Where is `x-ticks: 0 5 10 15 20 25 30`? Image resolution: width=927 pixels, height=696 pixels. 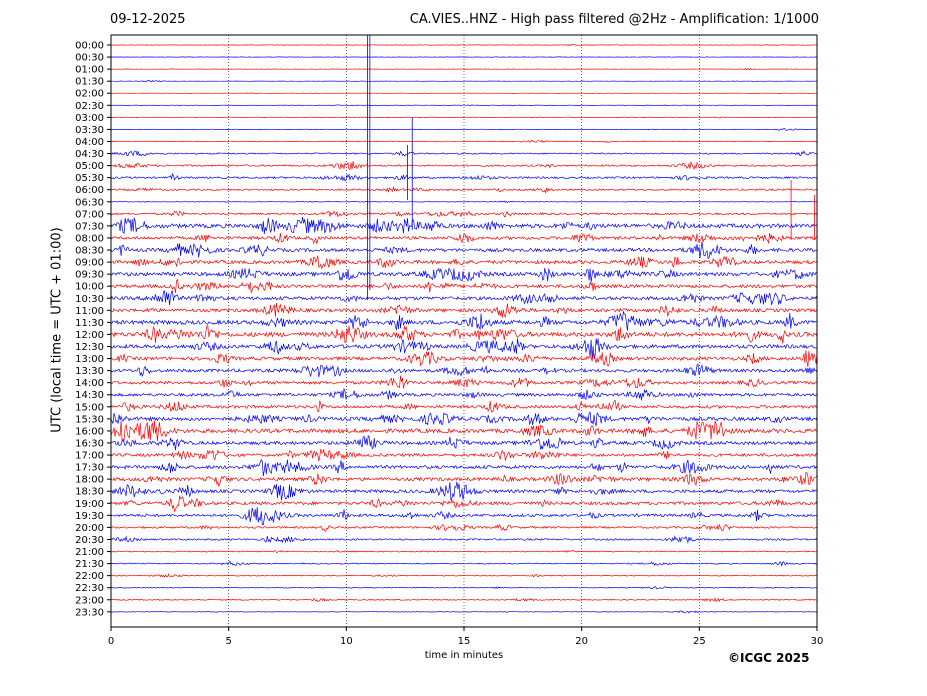
x-ticks: 0 5 10 15 20 25 30 is located at coordinates (465, 637).